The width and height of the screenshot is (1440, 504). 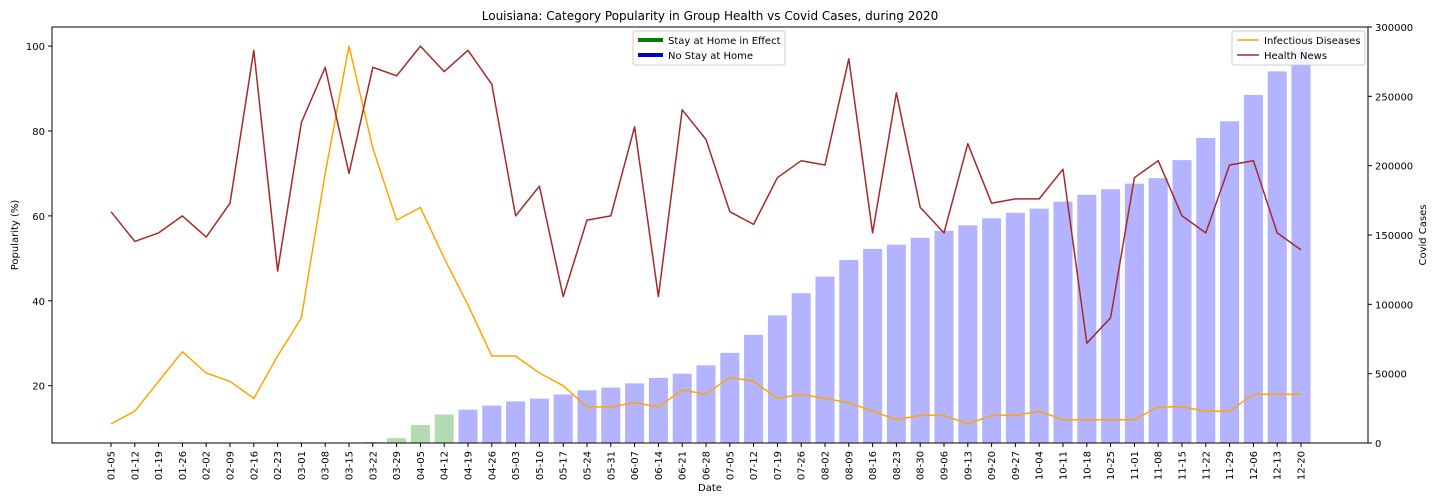 What do you see at coordinates (421, 465) in the screenshot?
I see `x-tick-label: 04-05` at bounding box center [421, 465].